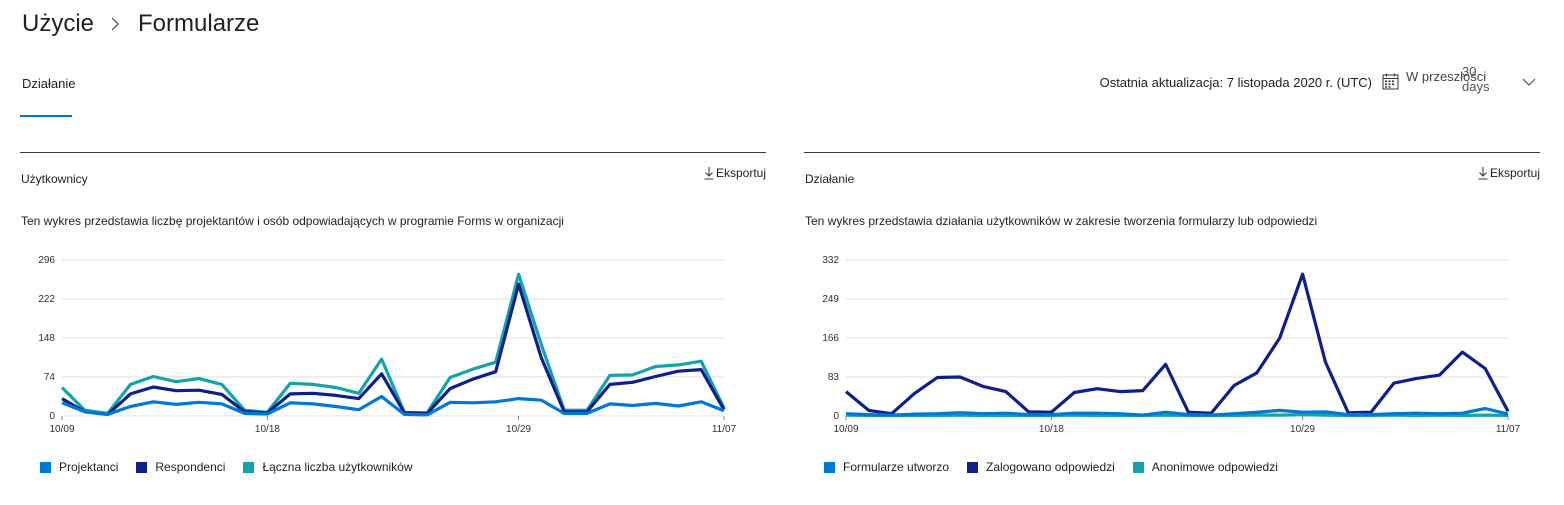 The image size is (1564, 505). What do you see at coordinates (1214, 467) in the screenshot?
I see `legend-label: Anonimowe odpowiedzi` at bounding box center [1214, 467].